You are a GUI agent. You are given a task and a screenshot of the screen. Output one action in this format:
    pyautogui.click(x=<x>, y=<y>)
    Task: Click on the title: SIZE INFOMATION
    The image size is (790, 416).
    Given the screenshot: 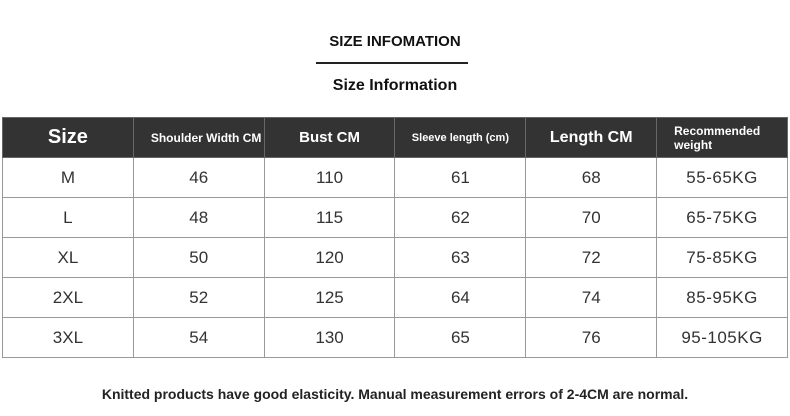 What is the action you would take?
    pyautogui.click(x=395, y=41)
    